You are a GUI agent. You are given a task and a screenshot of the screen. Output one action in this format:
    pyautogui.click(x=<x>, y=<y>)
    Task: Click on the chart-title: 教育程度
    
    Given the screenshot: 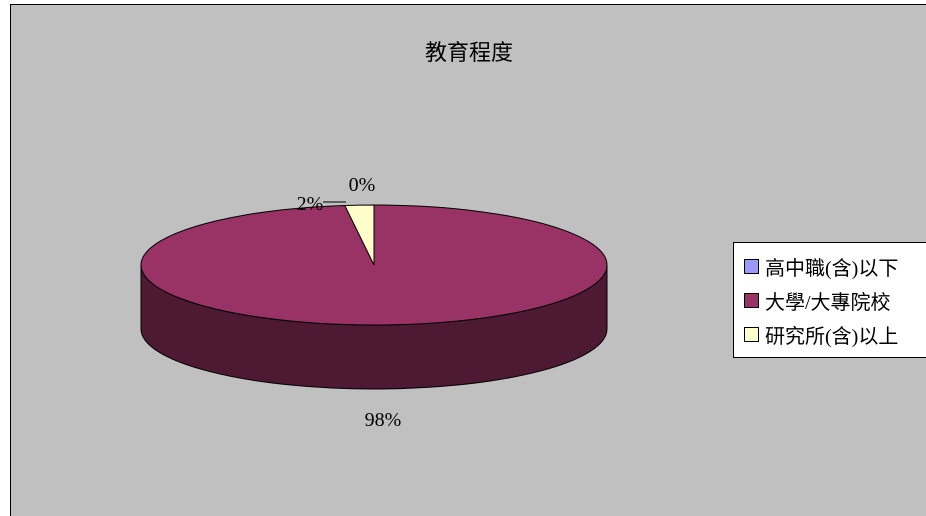 What is the action you would take?
    pyautogui.click(x=468, y=52)
    